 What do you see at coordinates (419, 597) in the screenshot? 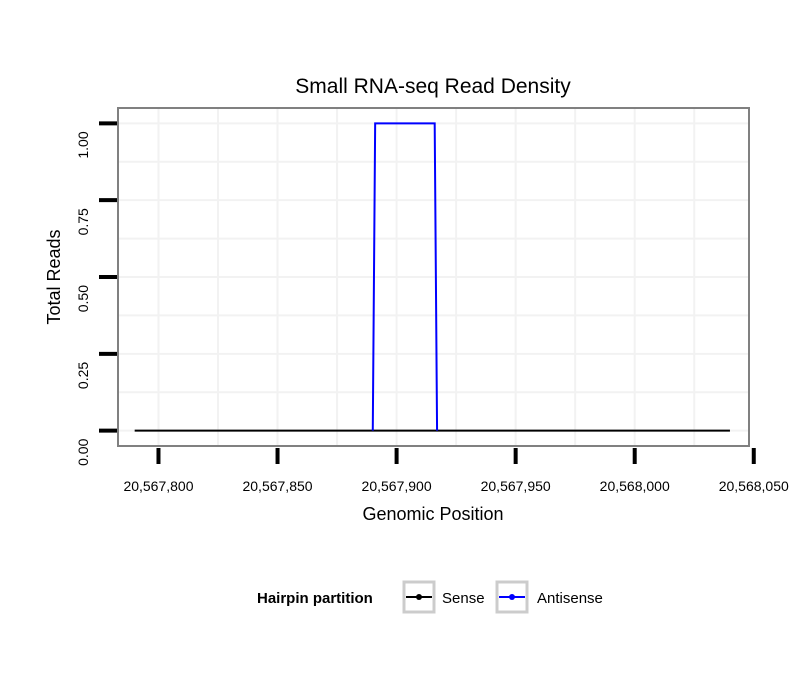
I see `legend-point-sense` at bounding box center [419, 597].